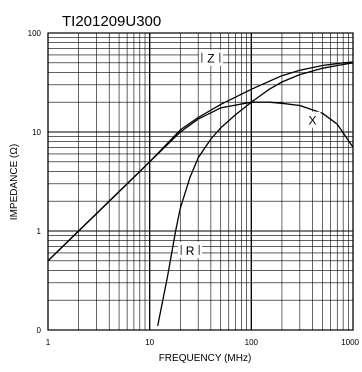 This screenshot has height=372, width=362. Describe the element at coordinates (36, 132) in the screenshot. I see `y-tick-label: 10` at that location.